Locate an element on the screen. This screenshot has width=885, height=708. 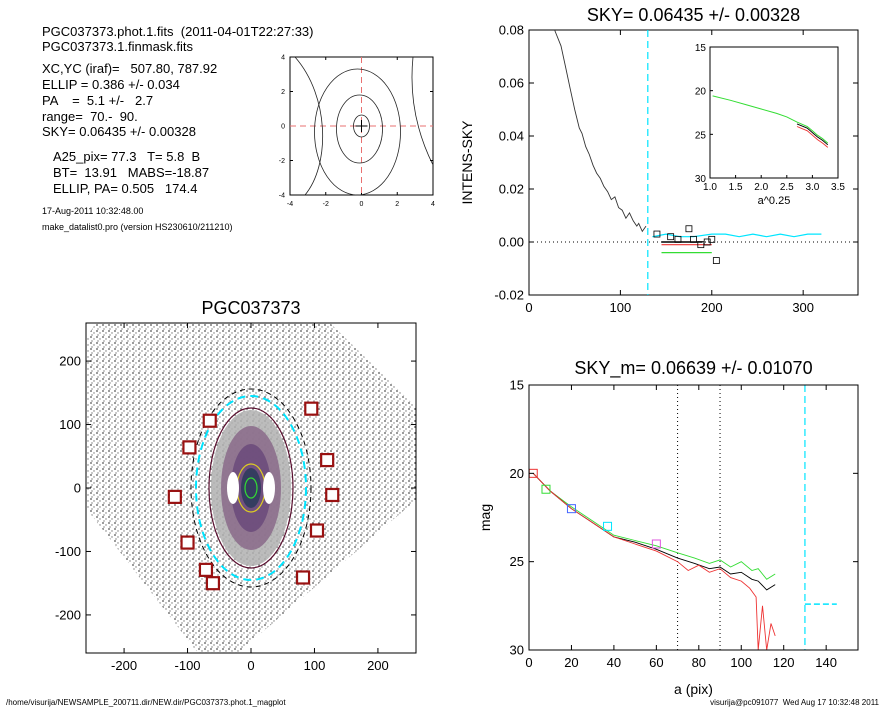
mag-xtick-label: 0 is located at coordinates (528, 662).